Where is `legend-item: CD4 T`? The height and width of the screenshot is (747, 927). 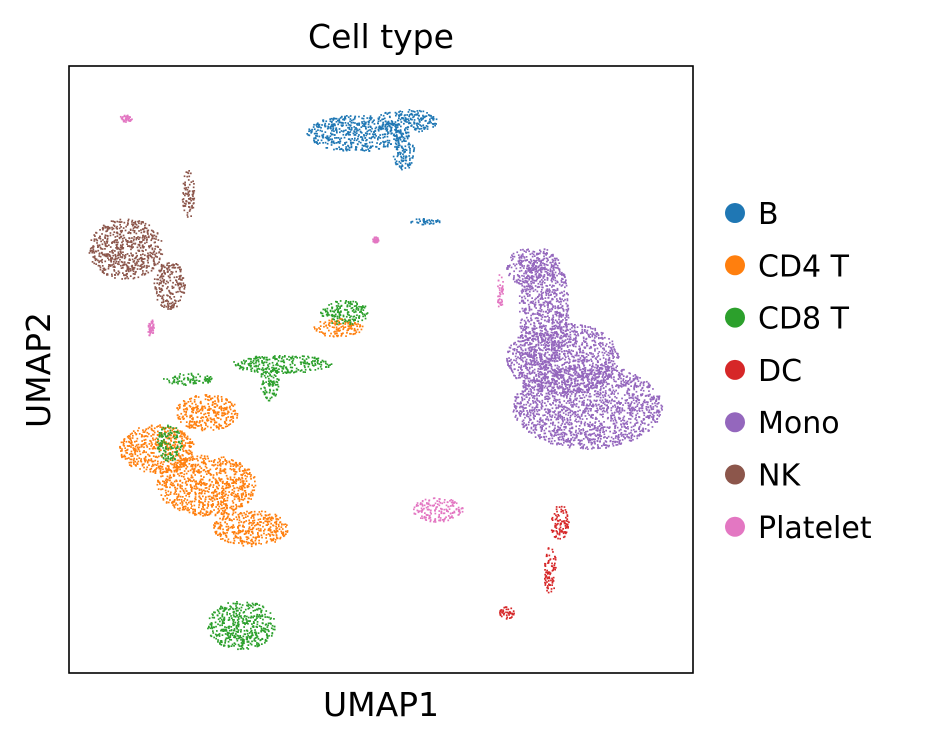 legend-item: CD4 T is located at coordinates (787, 266).